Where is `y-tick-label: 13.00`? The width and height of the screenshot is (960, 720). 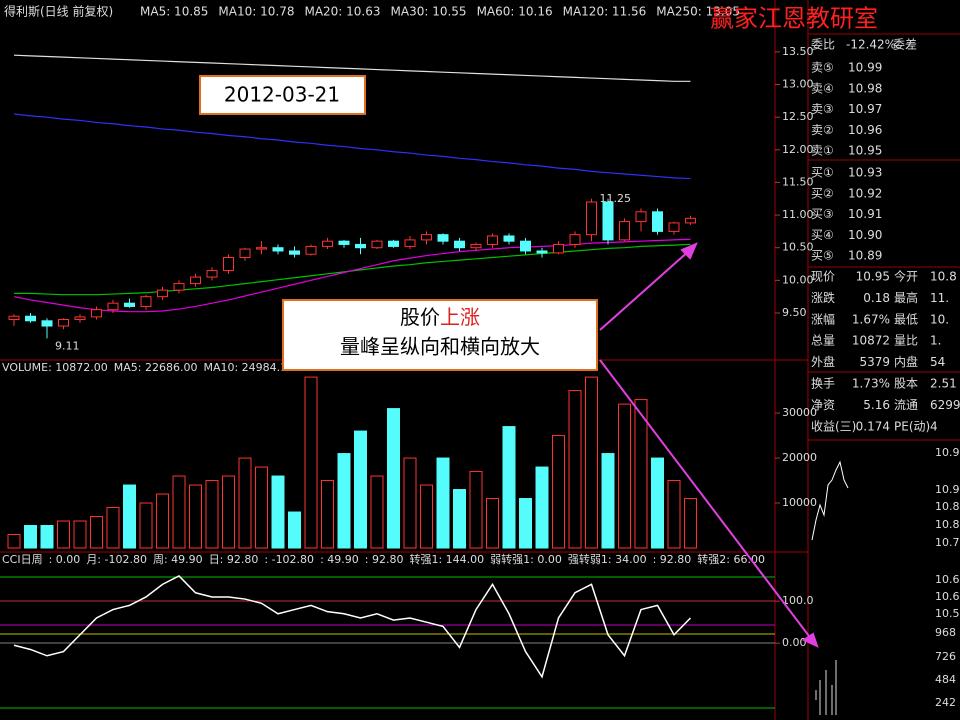 y-tick-label: 13.00 is located at coordinates (798, 84).